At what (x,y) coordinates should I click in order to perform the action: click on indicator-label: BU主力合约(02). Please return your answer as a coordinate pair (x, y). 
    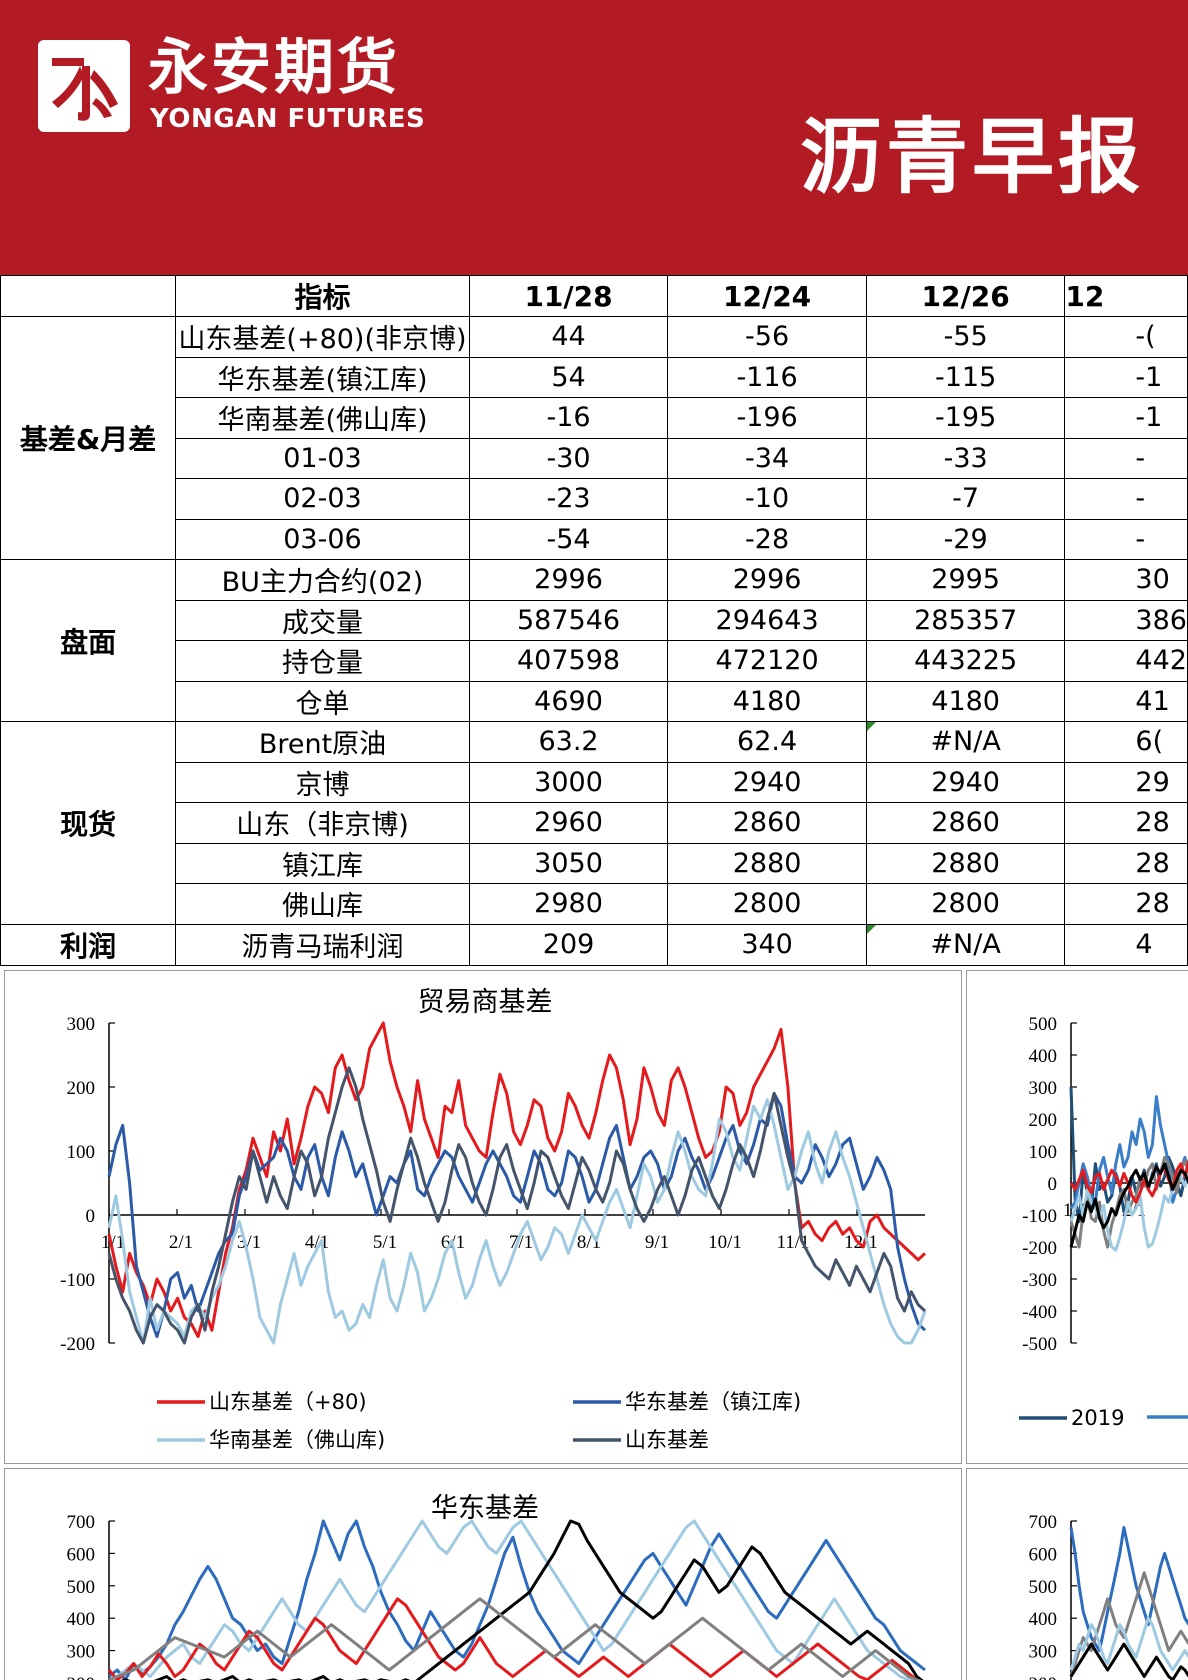
    Looking at the image, I should click on (322, 580).